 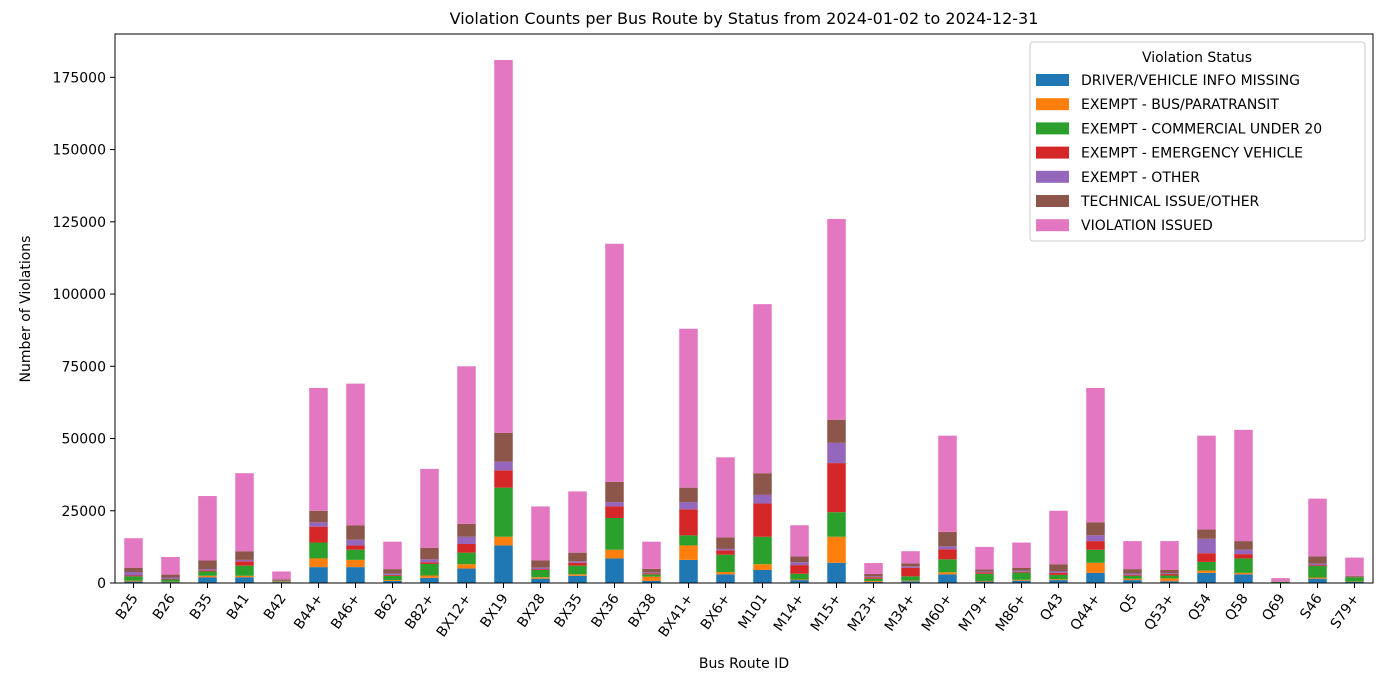 I want to click on legend-label: VIOLATION ISSUED, so click(x=1147, y=226).